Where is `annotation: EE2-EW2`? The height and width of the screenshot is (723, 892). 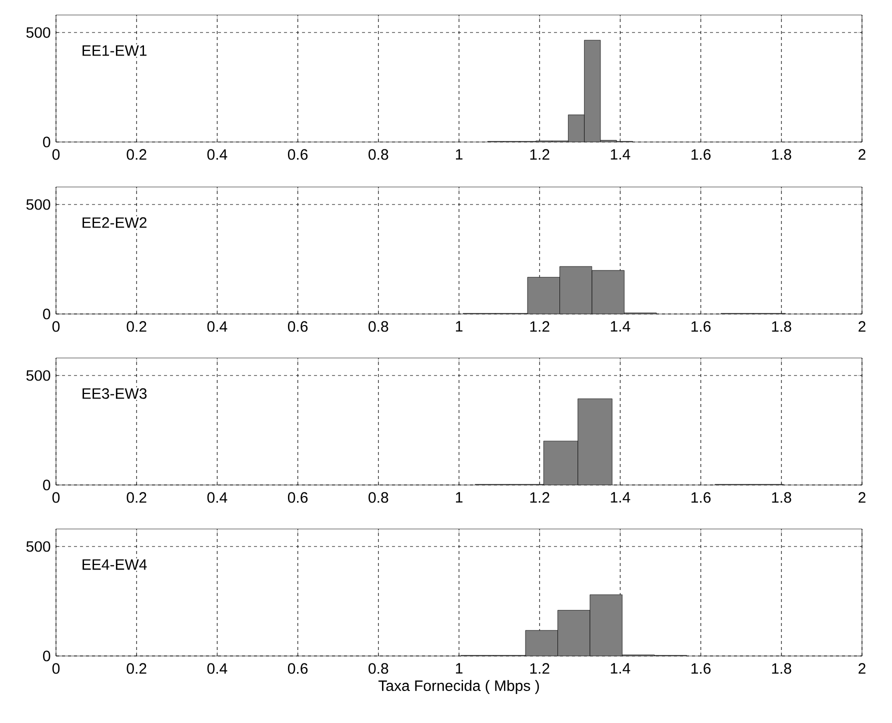 annotation: EE2-EW2 is located at coordinates (114, 222).